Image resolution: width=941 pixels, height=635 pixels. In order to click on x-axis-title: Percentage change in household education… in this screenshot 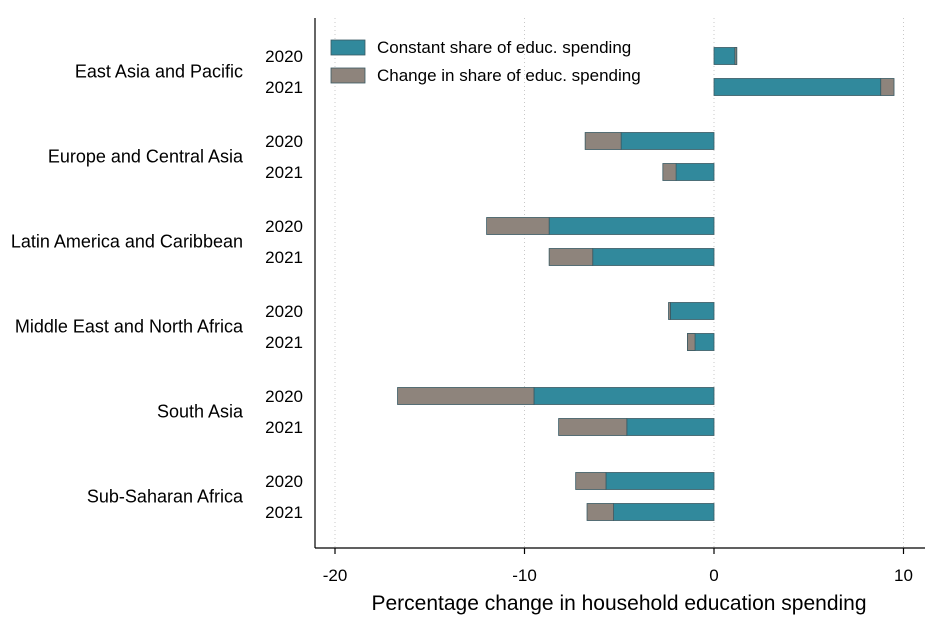, I will do `click(618, 603)`.